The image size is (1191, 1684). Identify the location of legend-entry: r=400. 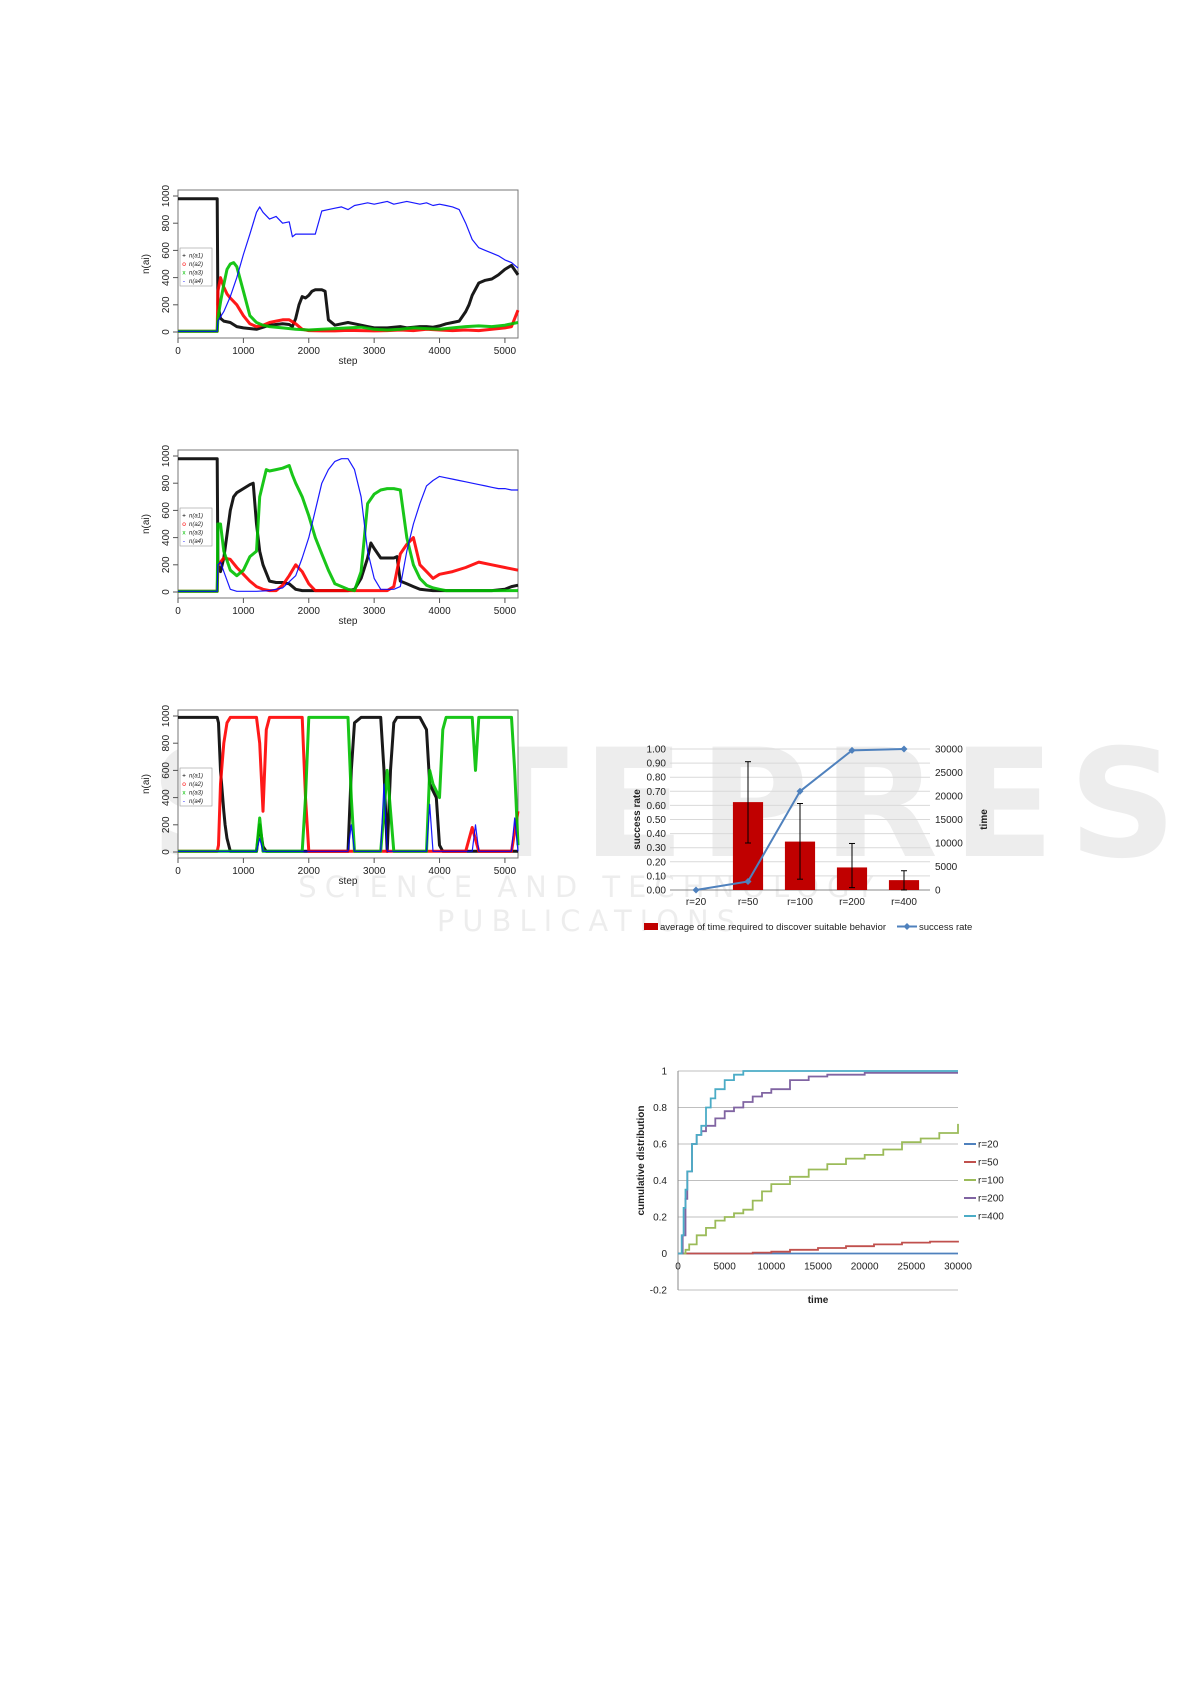
(991, 1217).